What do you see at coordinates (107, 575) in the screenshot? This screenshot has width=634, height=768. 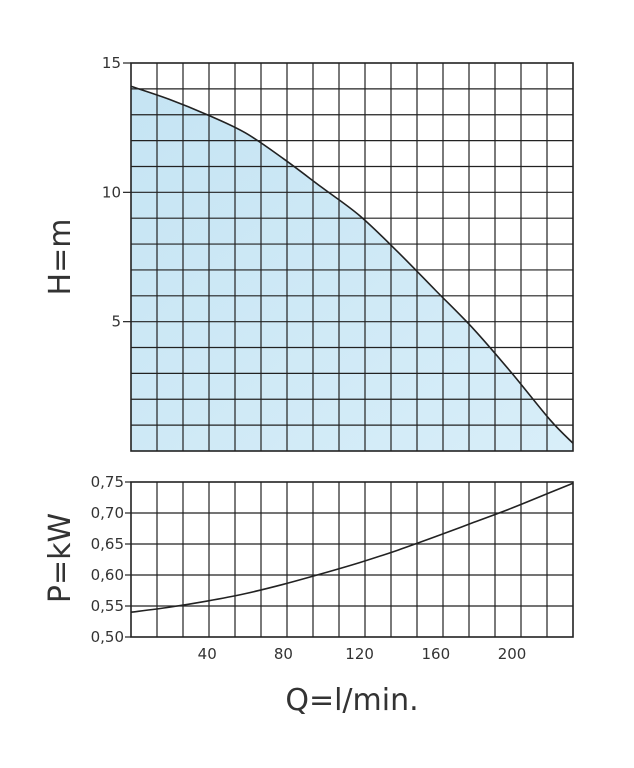 I see `power-y-tick-label: 0,60` at bounding box center [107, 575].